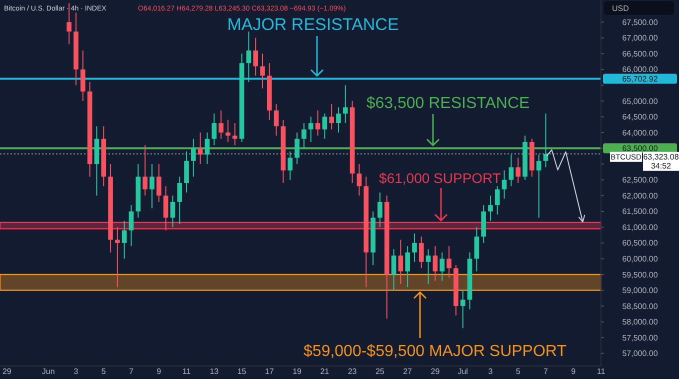 The image size is (679, 379). What do you see at coordinates (621, 8) in the screenshot?
I see `text: USD` at bounding box center [621, 8].